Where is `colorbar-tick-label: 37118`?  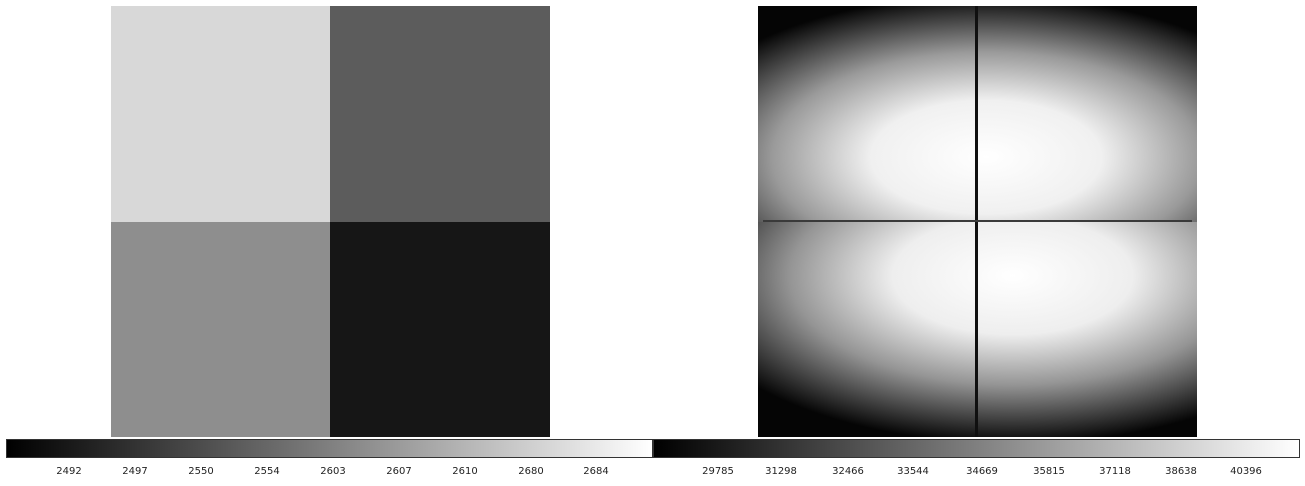 colorbar-tick-label: 37118 is located at coordinates (1115, 471).